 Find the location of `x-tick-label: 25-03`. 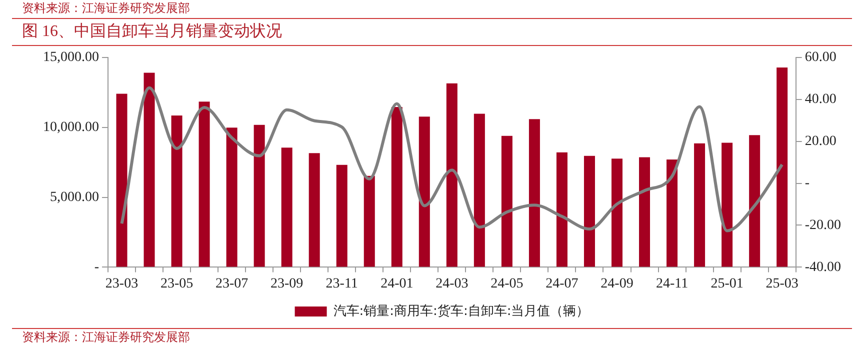

x-tick-label: 25-03 is located at coordinates (782, 284).